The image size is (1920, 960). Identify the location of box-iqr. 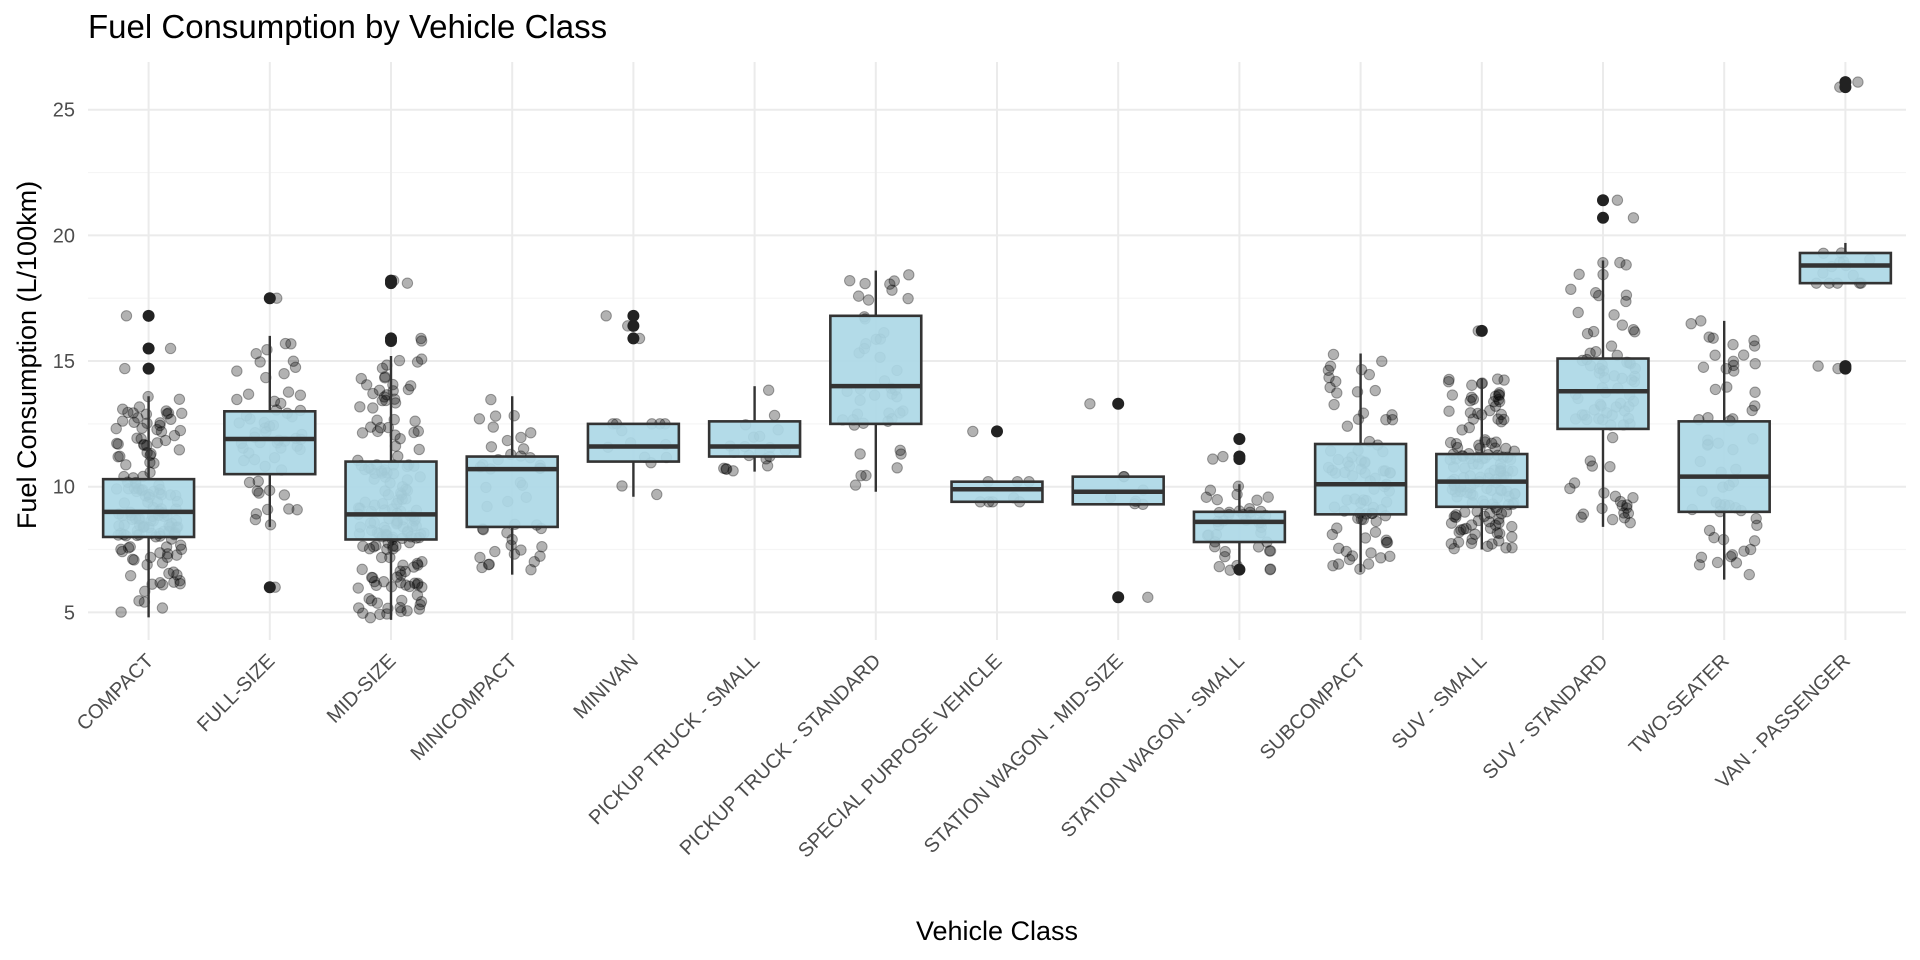
(270, 443).